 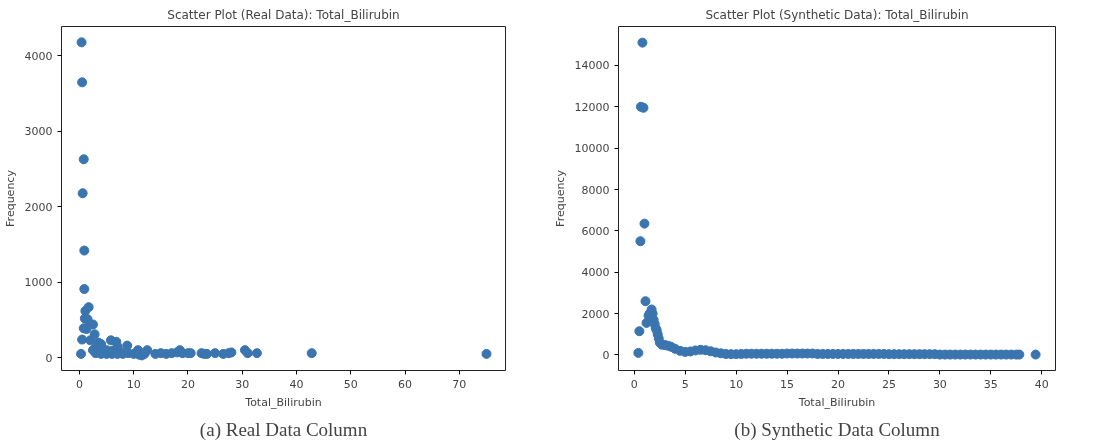 I want to click on text: (a) Real Data Column, so click(x=283, y=429).